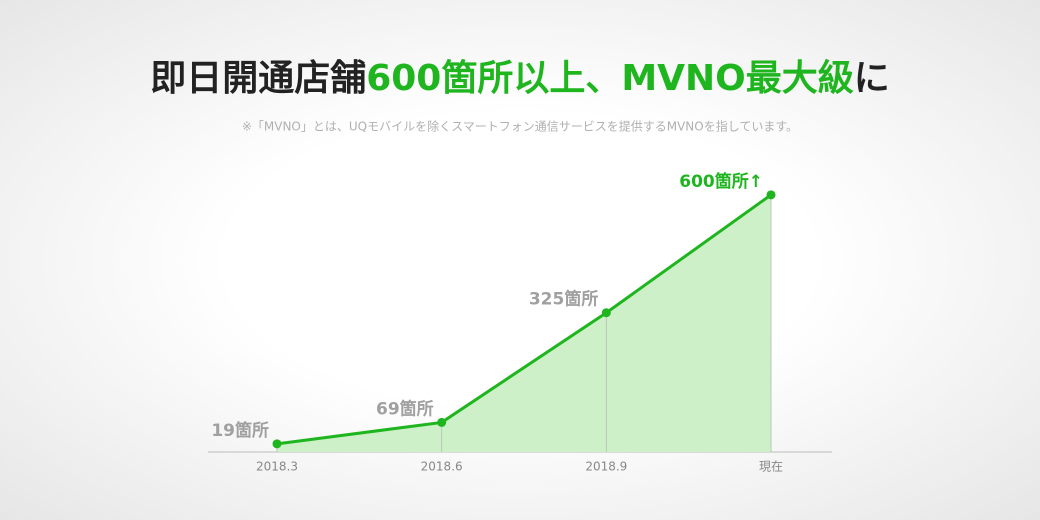 This screenshot has width=1040, height=520. What do you see at coordinates (564, 299) in the screenshot?
I see `value-label: 325箇所` at bounding box center [564, 299].